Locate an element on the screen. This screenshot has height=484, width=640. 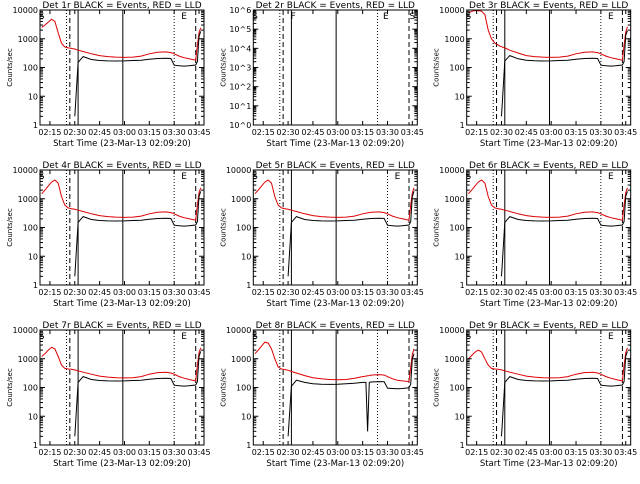
chart-title: Det 7r BLACK = Events, RED = LLD is located at coordinates (121, 326).